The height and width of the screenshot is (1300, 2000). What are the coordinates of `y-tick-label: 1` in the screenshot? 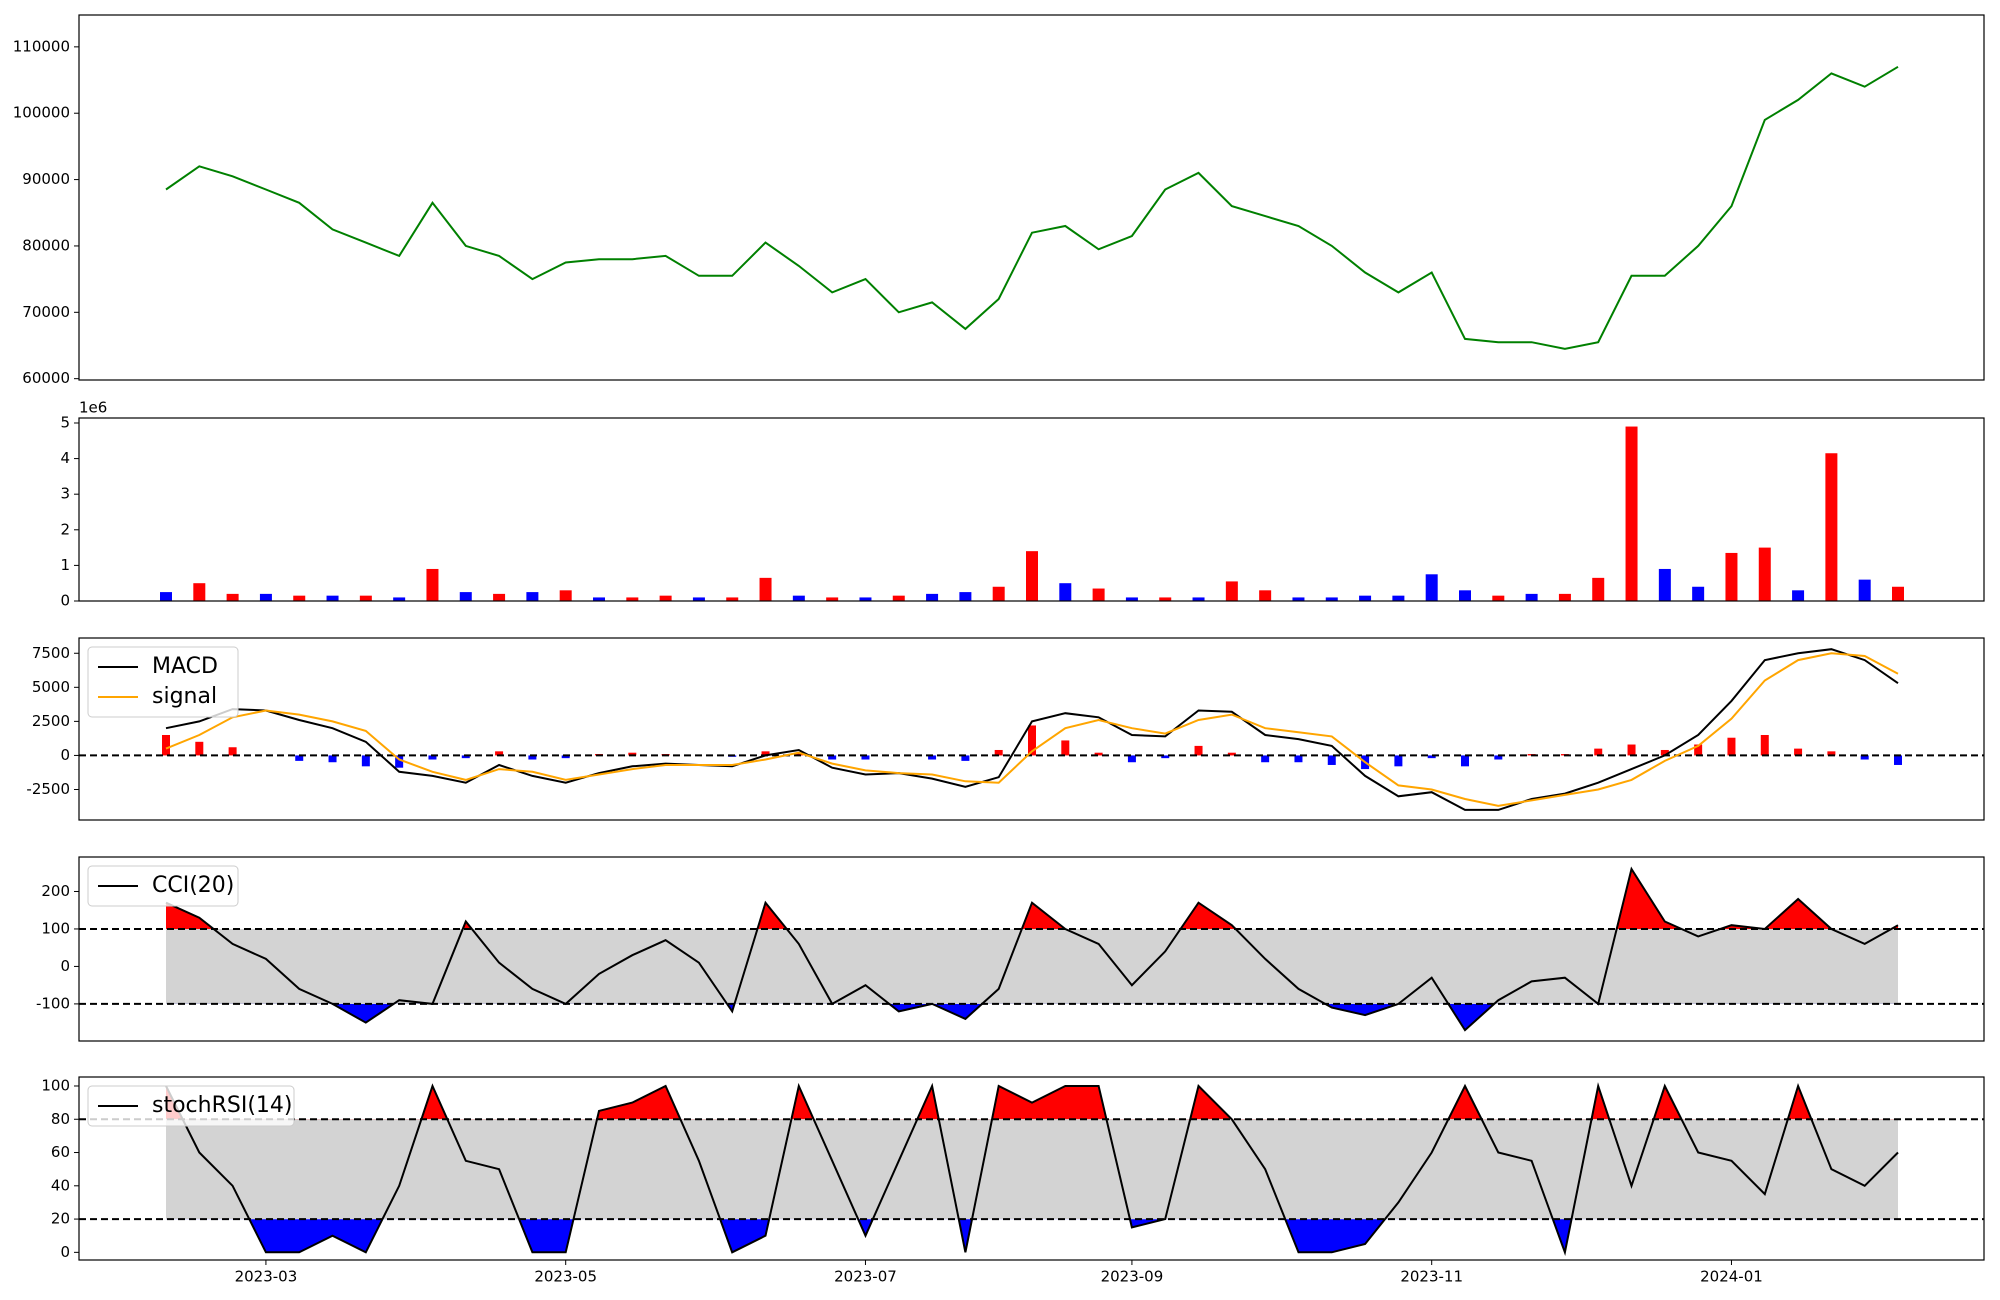 It's located at (65, 565).